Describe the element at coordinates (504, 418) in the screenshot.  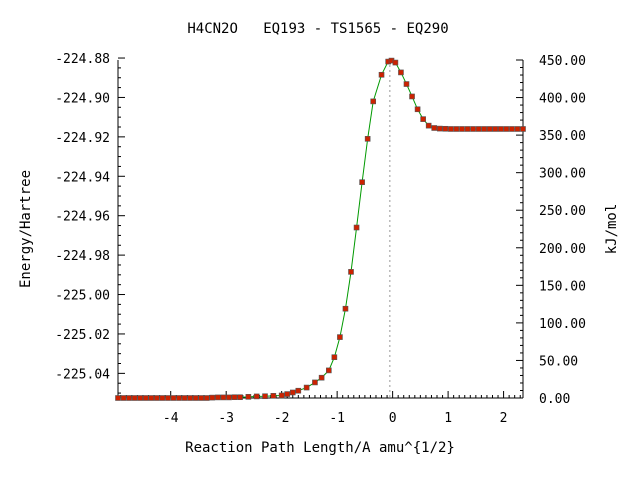
I see `x-tick-label: 2` at that location.